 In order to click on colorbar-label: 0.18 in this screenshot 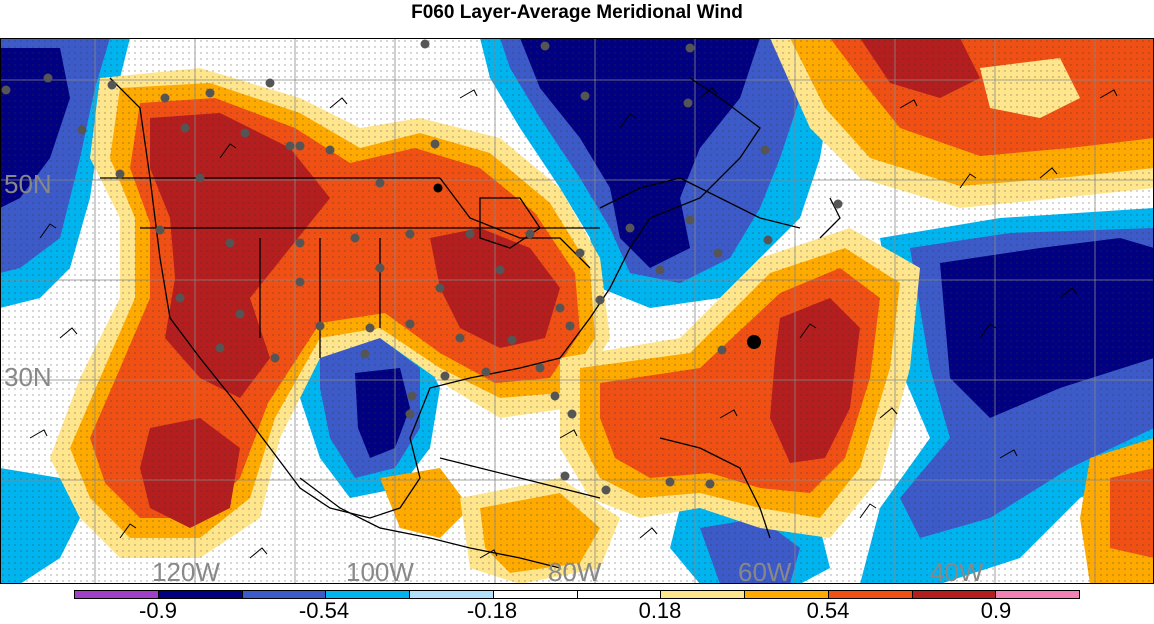, I will do `click(660, 610)`.